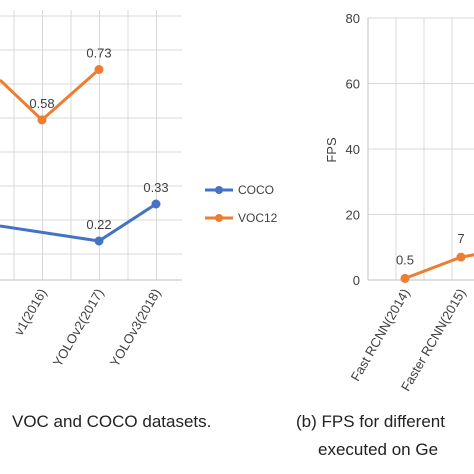 This screenshot has height=474, width=474. What do you see at coordinates (405, 259) in the screenshot?
I see `right-data-label: 0.5` at bounding box center [405, 259].